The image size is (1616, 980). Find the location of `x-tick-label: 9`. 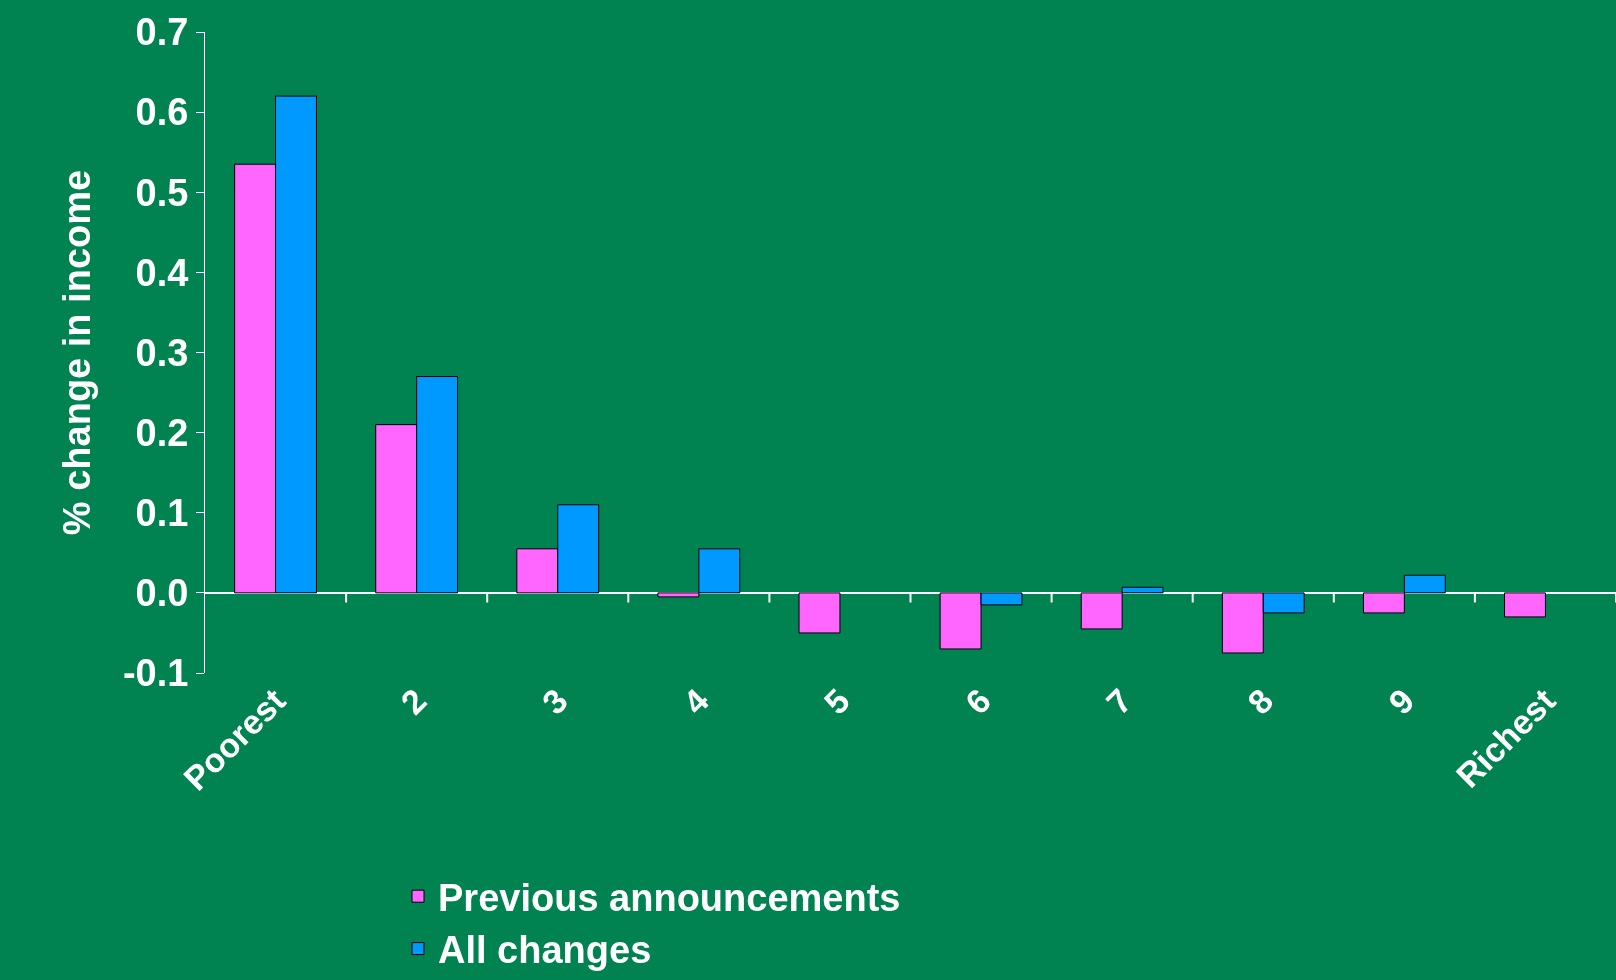

x-tick-label: 9 is located at coordinates (1401, 701).